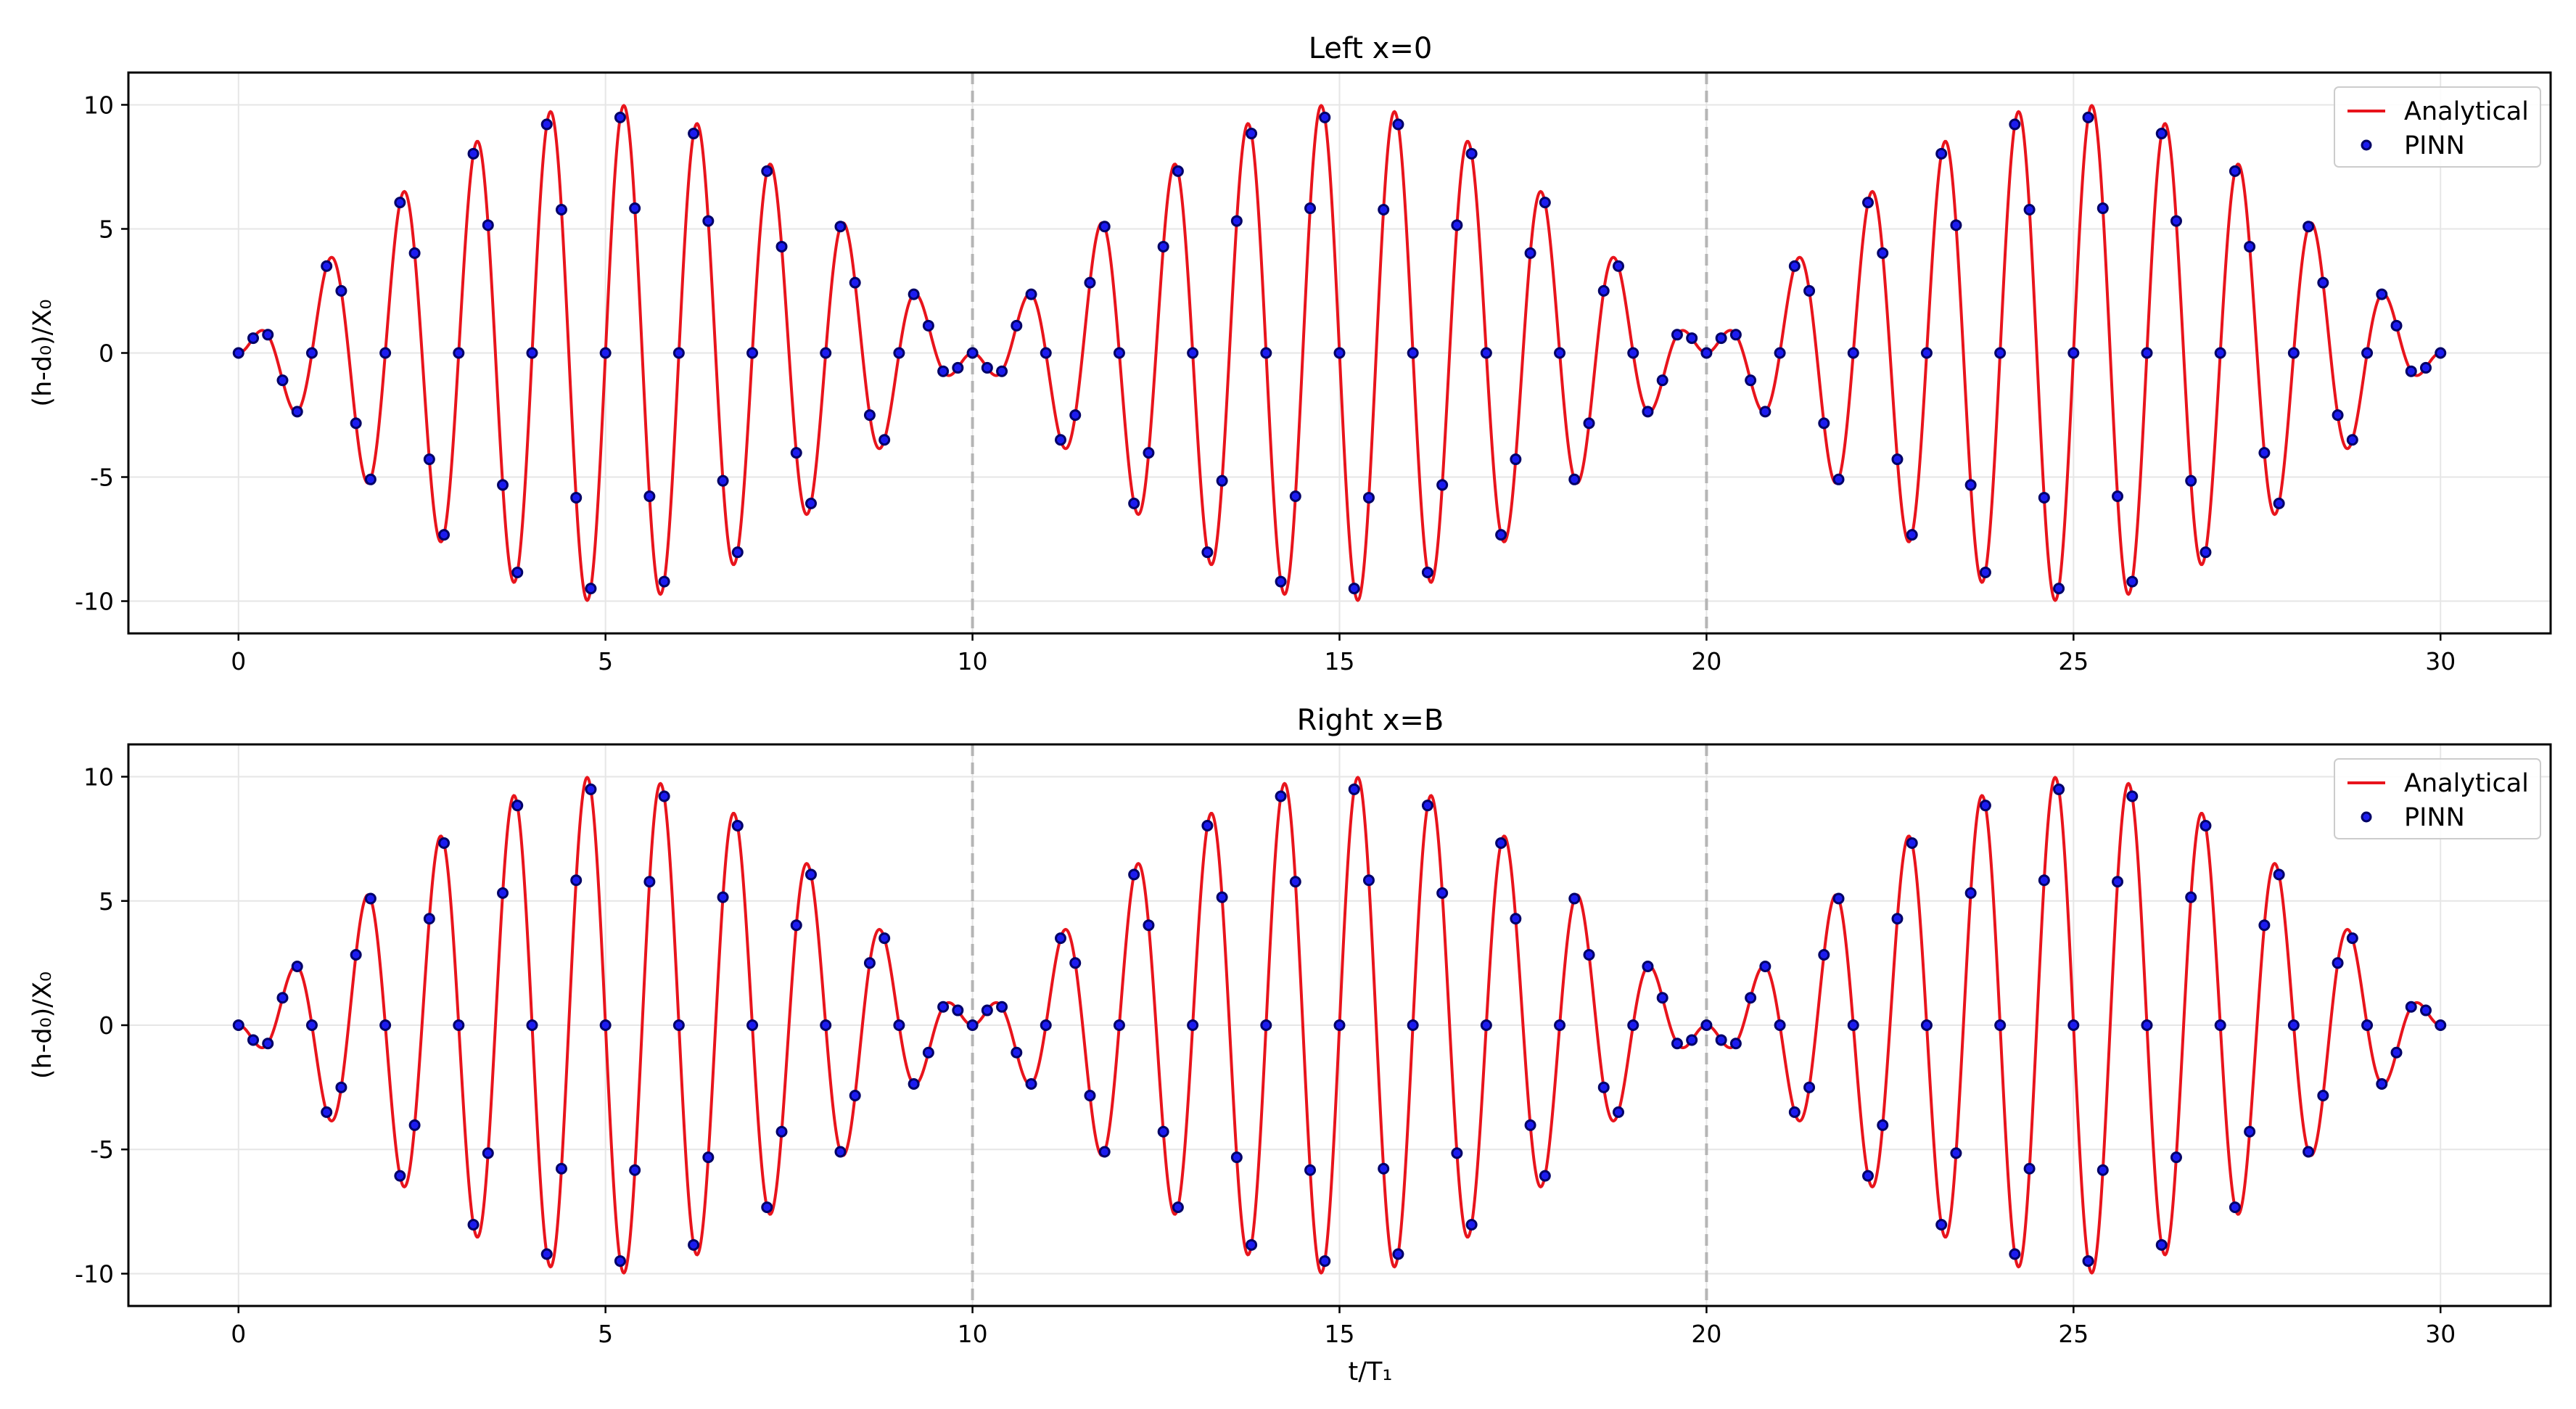 The image size is (2576, 1409). What do you see at coordinates (973, 1334) in the screenshot?
I see `x-tick-label: 10` at bounding box center [973, 1334].